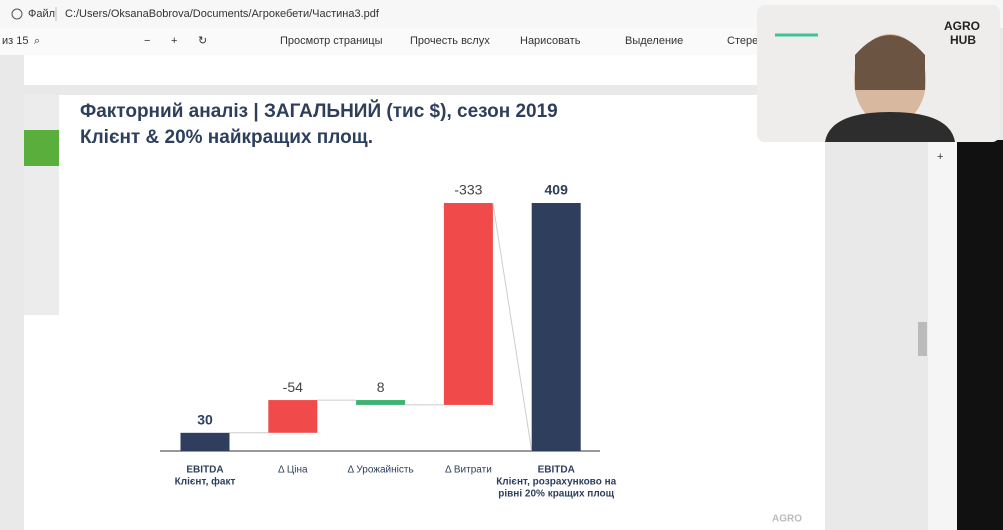  I want to click on zoom-in: +, so click(174, 41).